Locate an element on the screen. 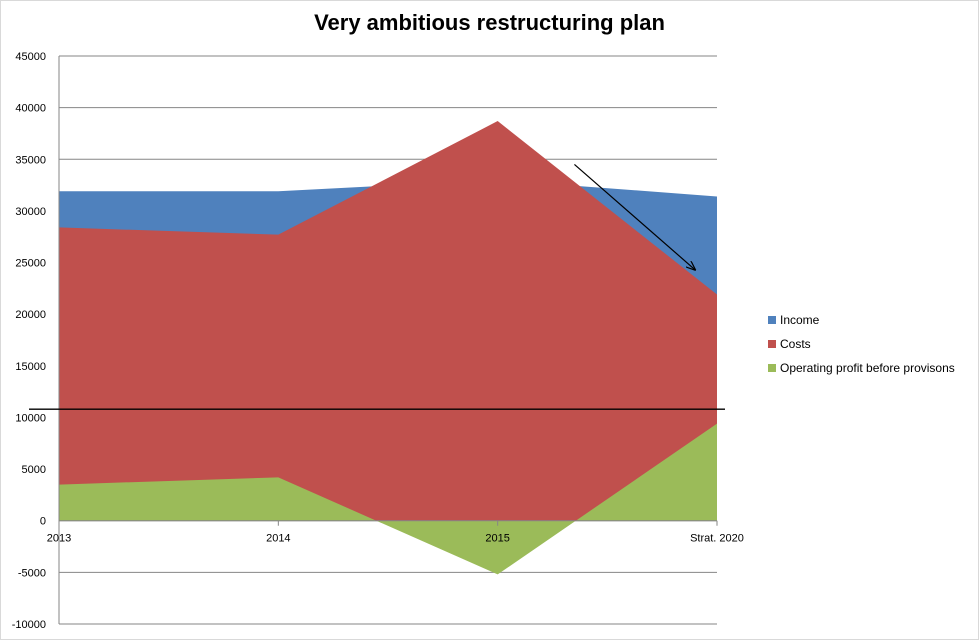  x-tick-label: Strat. 2020 is located at coordinates (717, 539).